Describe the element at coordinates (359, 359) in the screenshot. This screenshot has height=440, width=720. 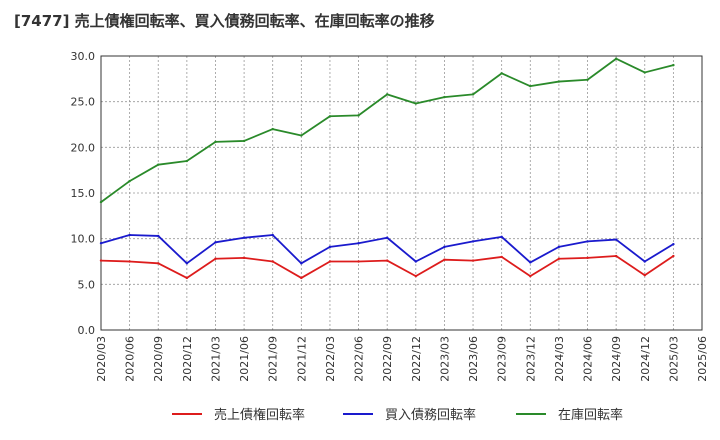
I see `x-tick-label: 2022/06` at that location.